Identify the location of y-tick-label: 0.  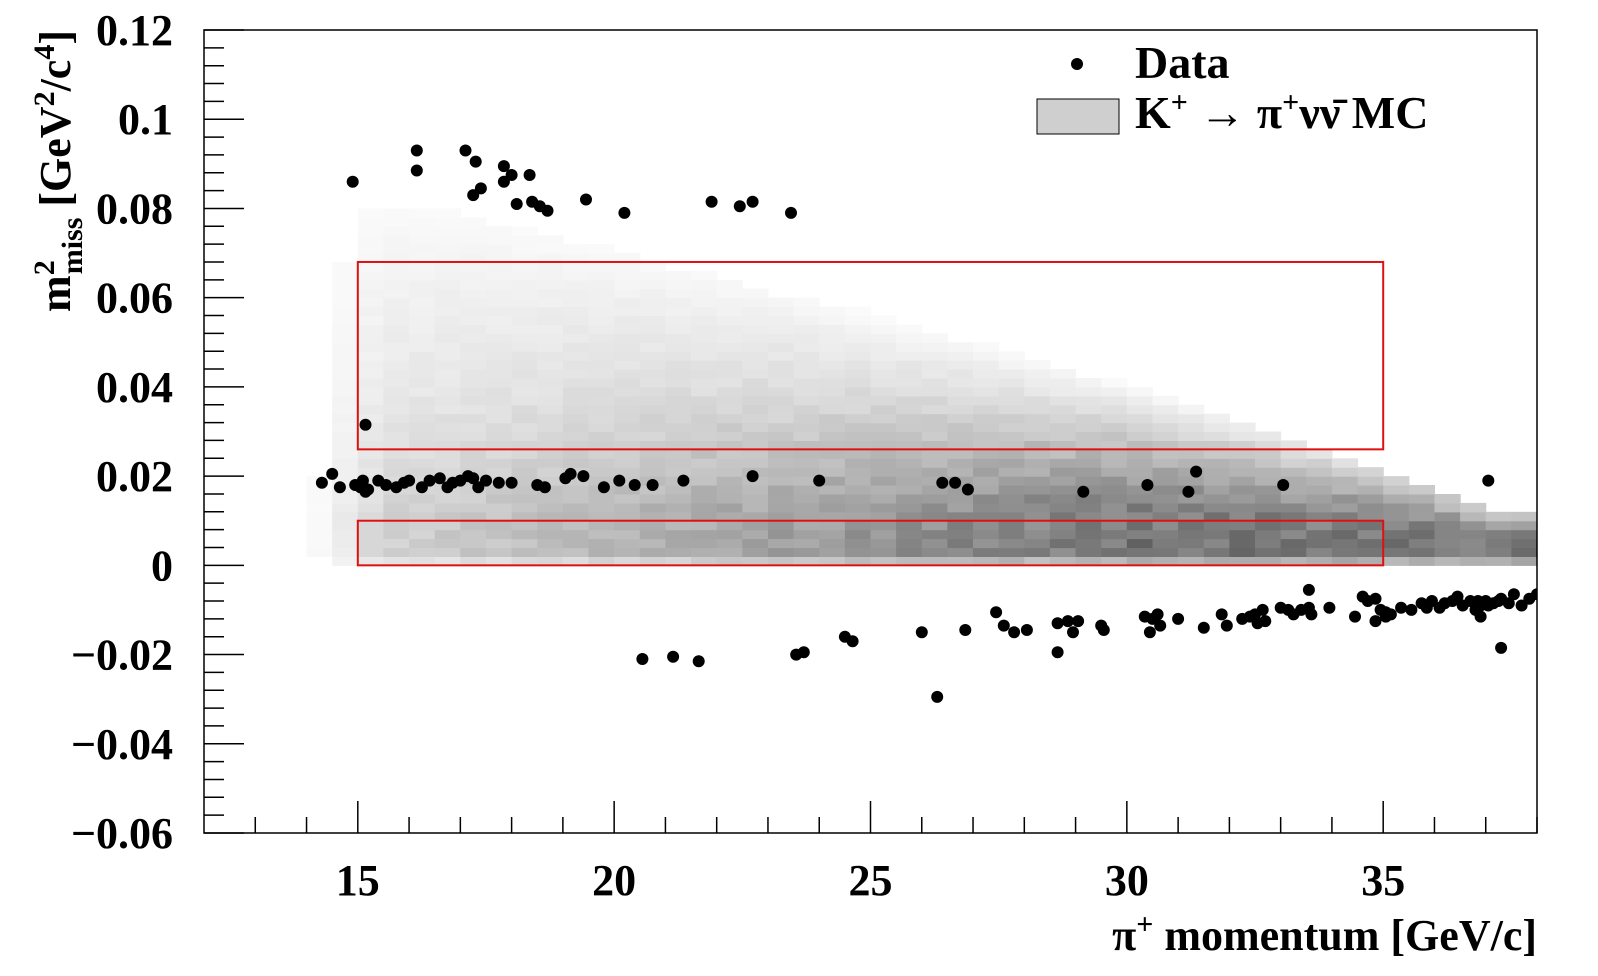
(162, 565).